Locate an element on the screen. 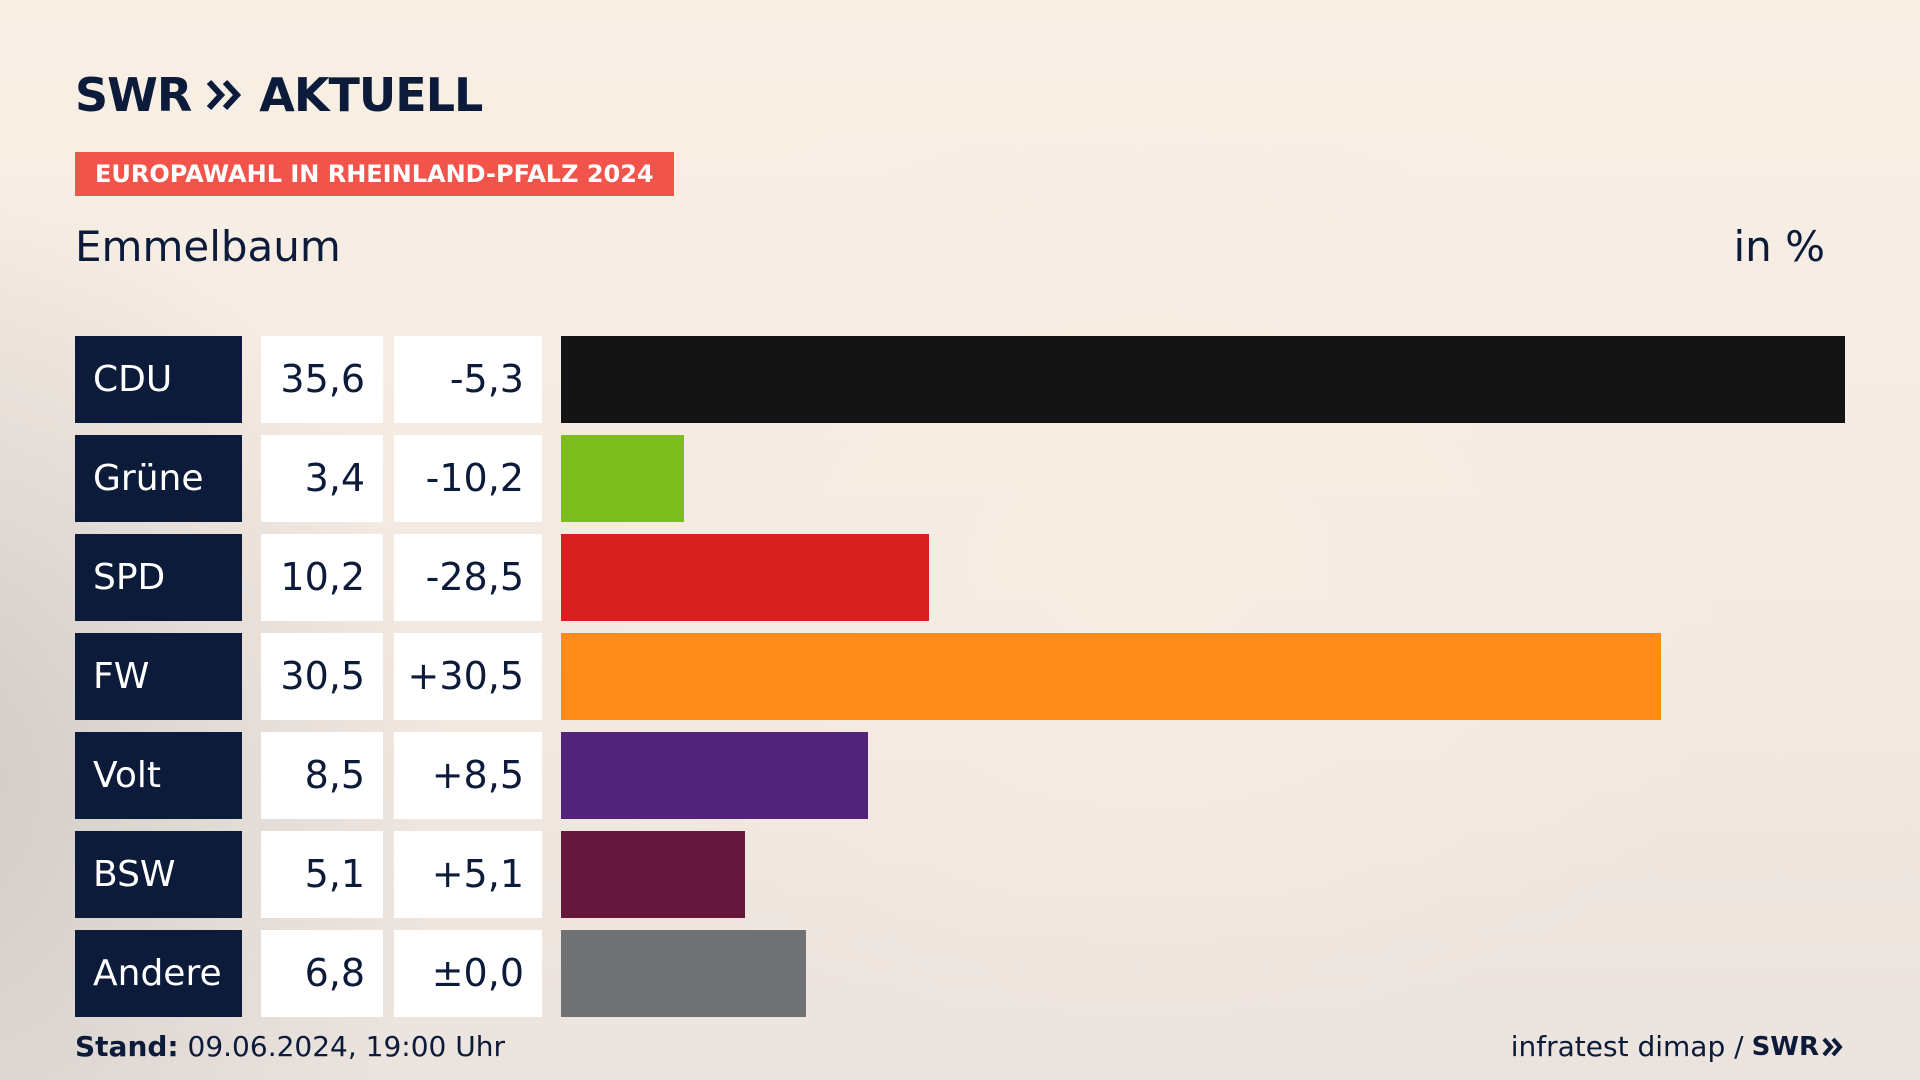 Image resolution: width=1920 pixels, height=1080 pixels. result-row: Andere 6,8 ±0,0 is located at coordinates (960, 973).